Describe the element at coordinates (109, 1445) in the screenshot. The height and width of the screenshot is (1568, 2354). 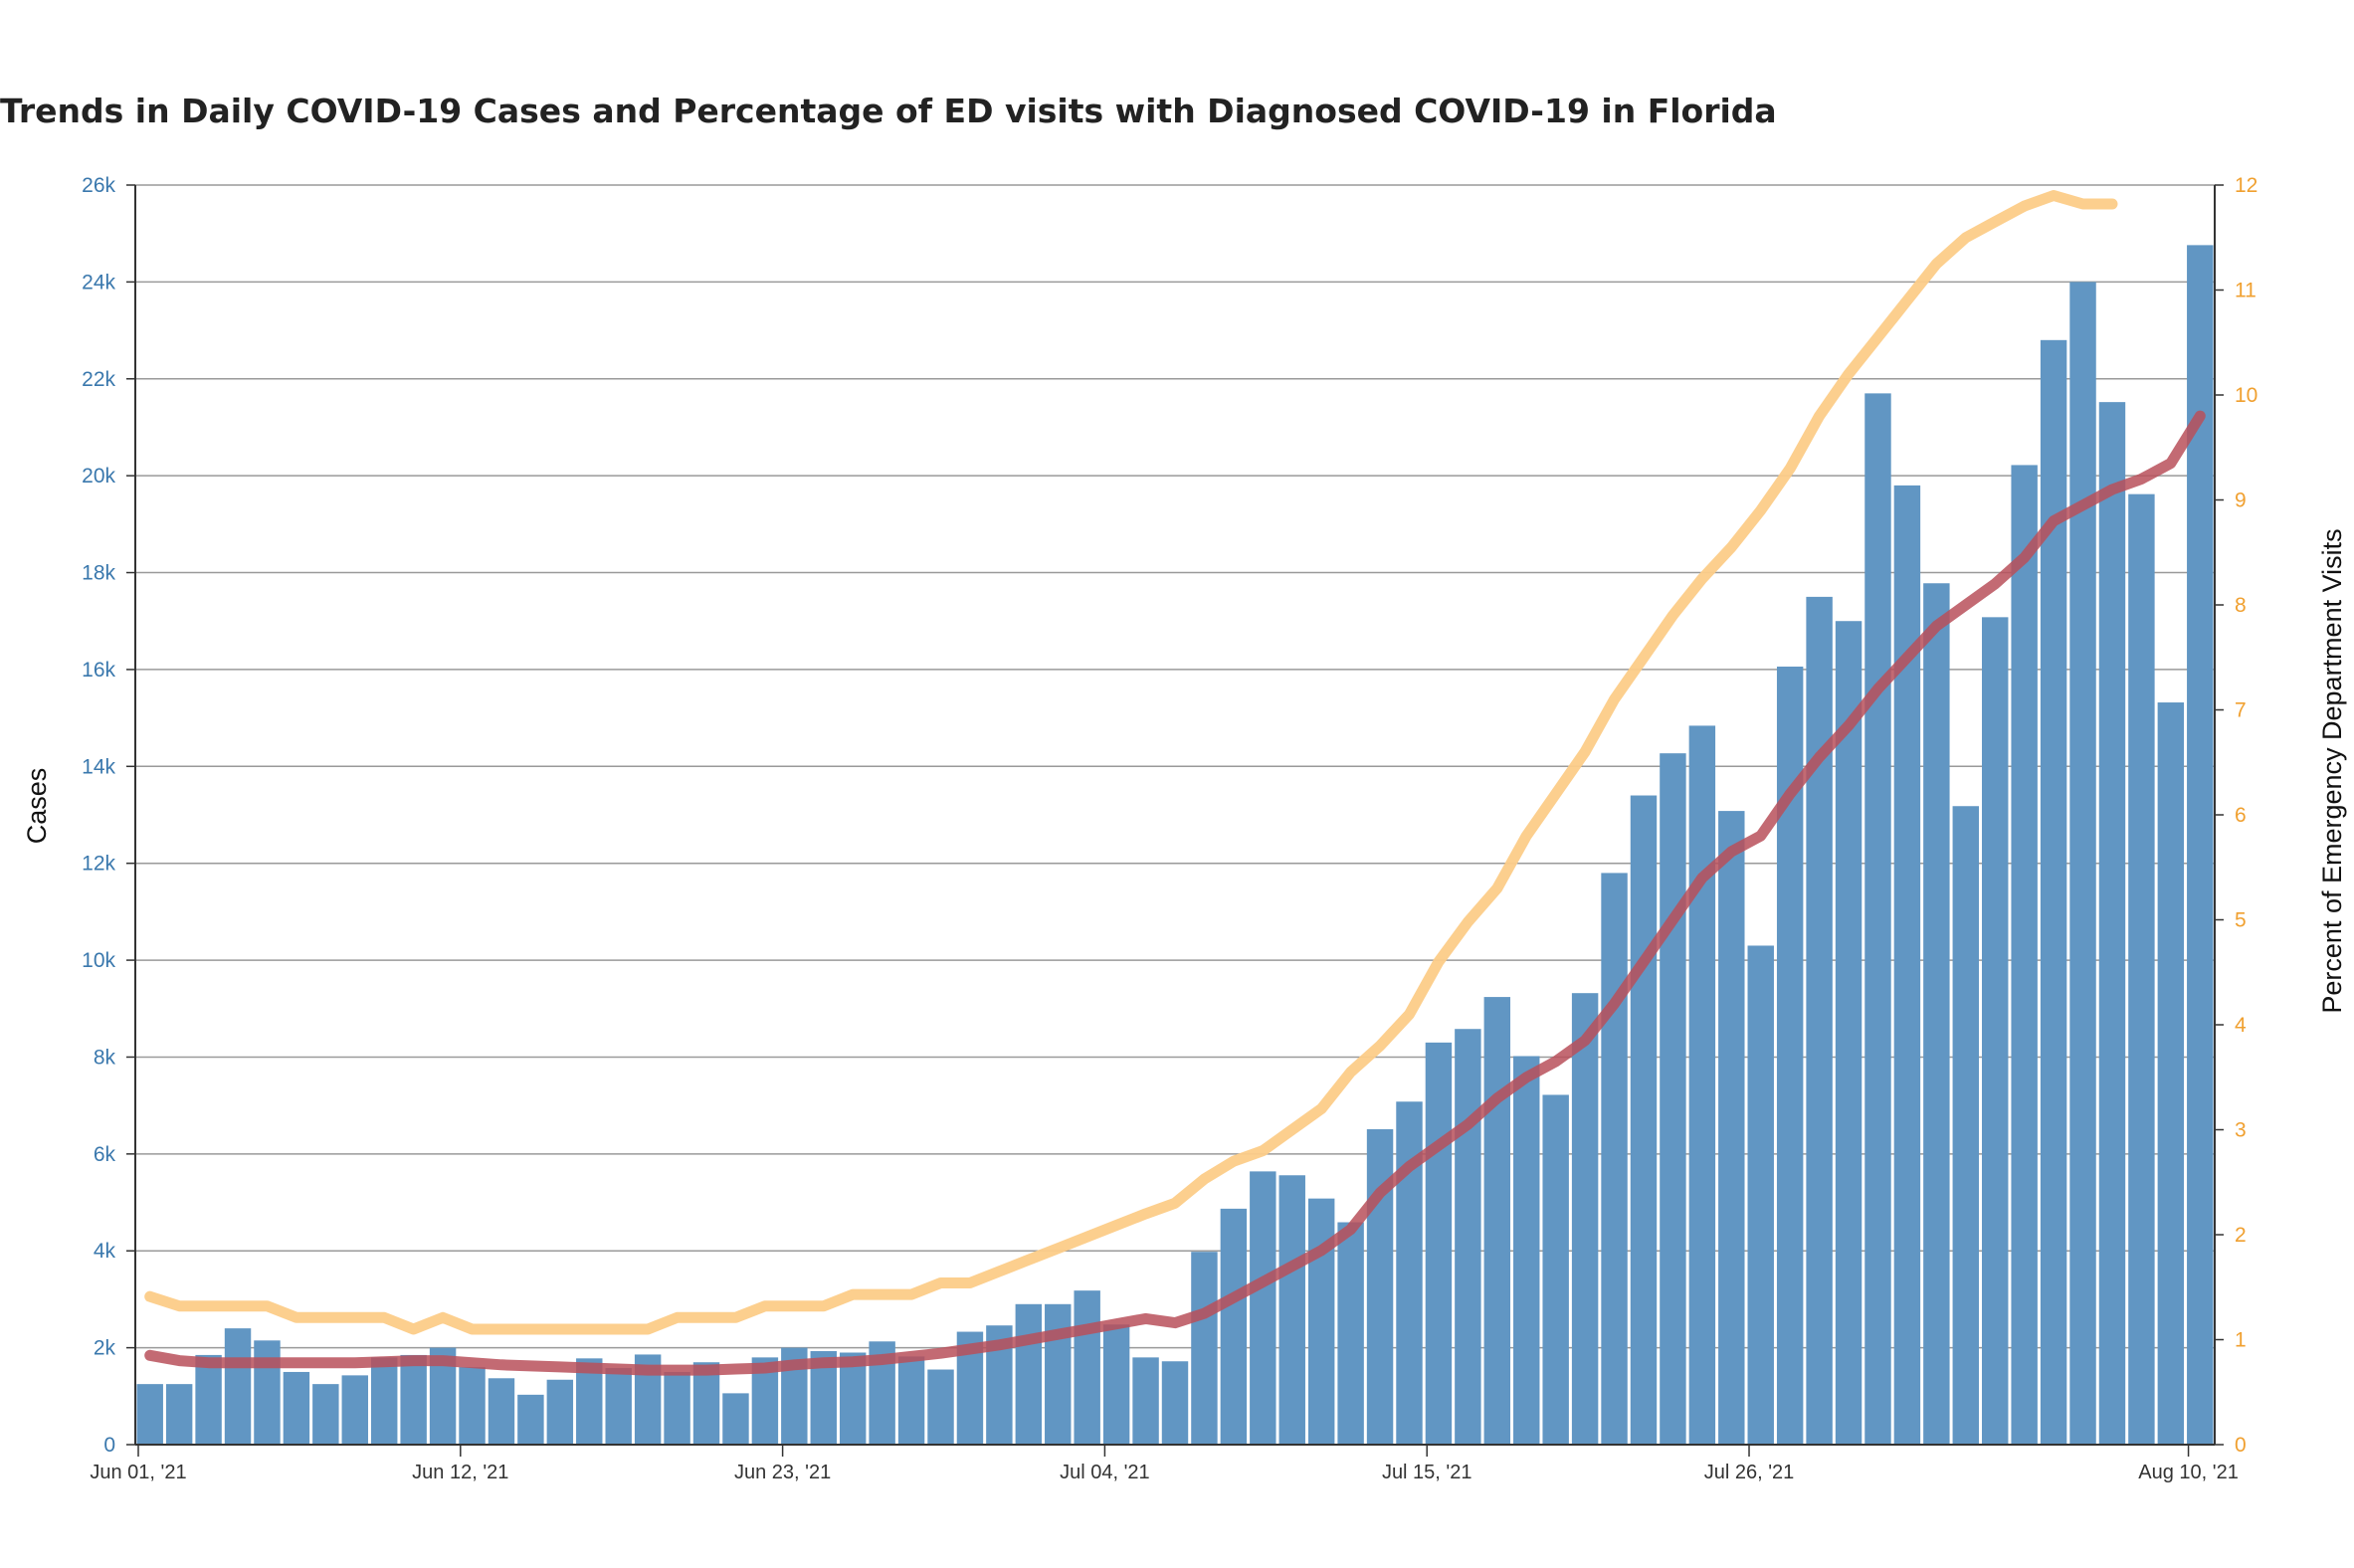
I see `y-tick-label: 0` at that location.